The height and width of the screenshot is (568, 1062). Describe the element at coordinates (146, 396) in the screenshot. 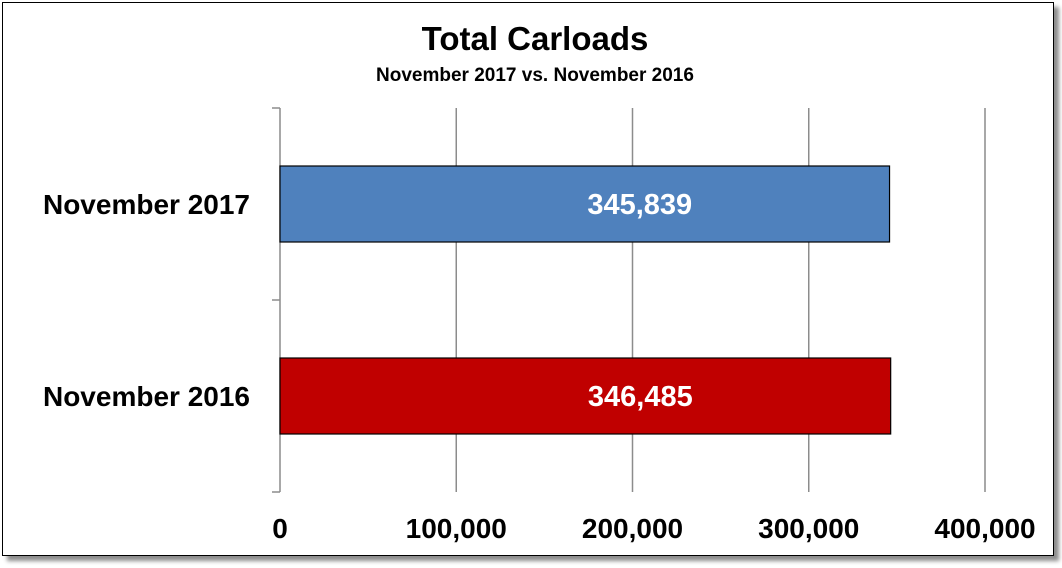

I see `category-label: November 2016` at that location.